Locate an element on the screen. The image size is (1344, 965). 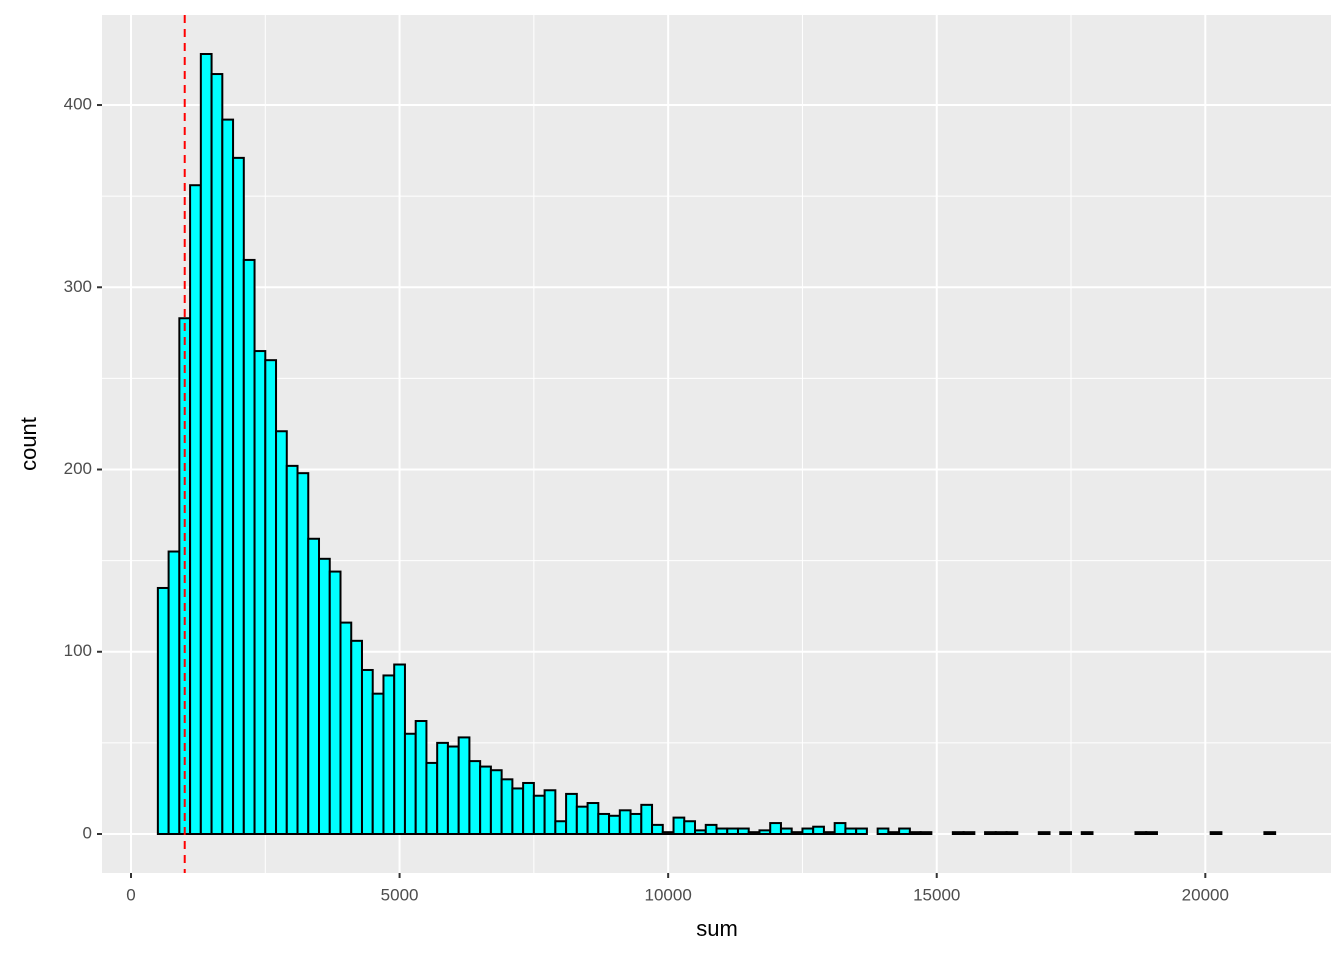
y-tick-label: 300 is located at coordinates (78, 286).